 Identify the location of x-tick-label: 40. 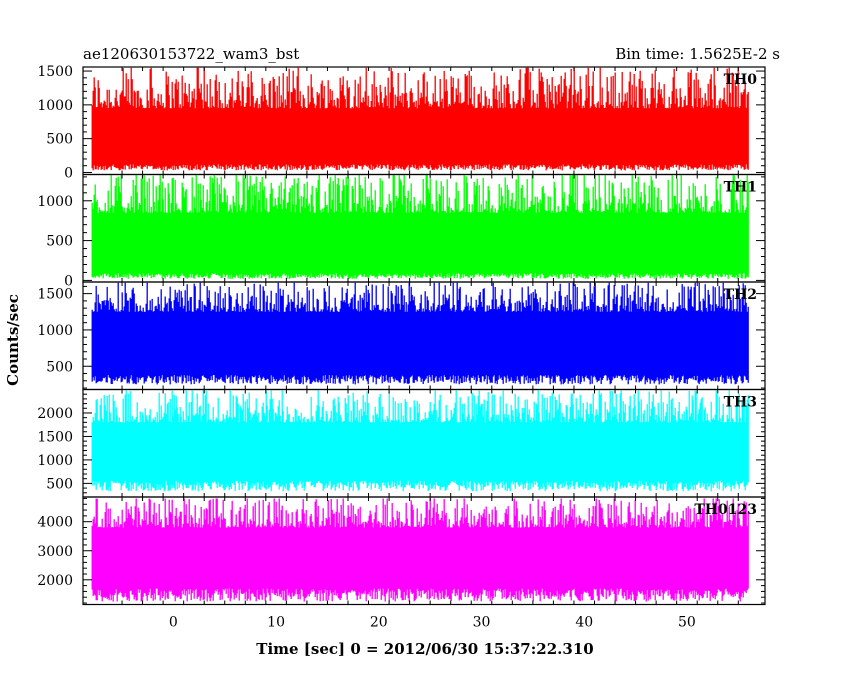
(584, 623).